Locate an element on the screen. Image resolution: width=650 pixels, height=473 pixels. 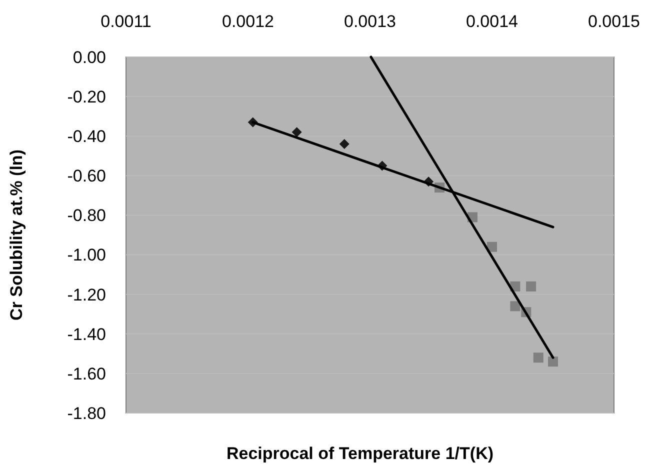
y-tick-label: -1.40 is located at coordinates (86, 334).